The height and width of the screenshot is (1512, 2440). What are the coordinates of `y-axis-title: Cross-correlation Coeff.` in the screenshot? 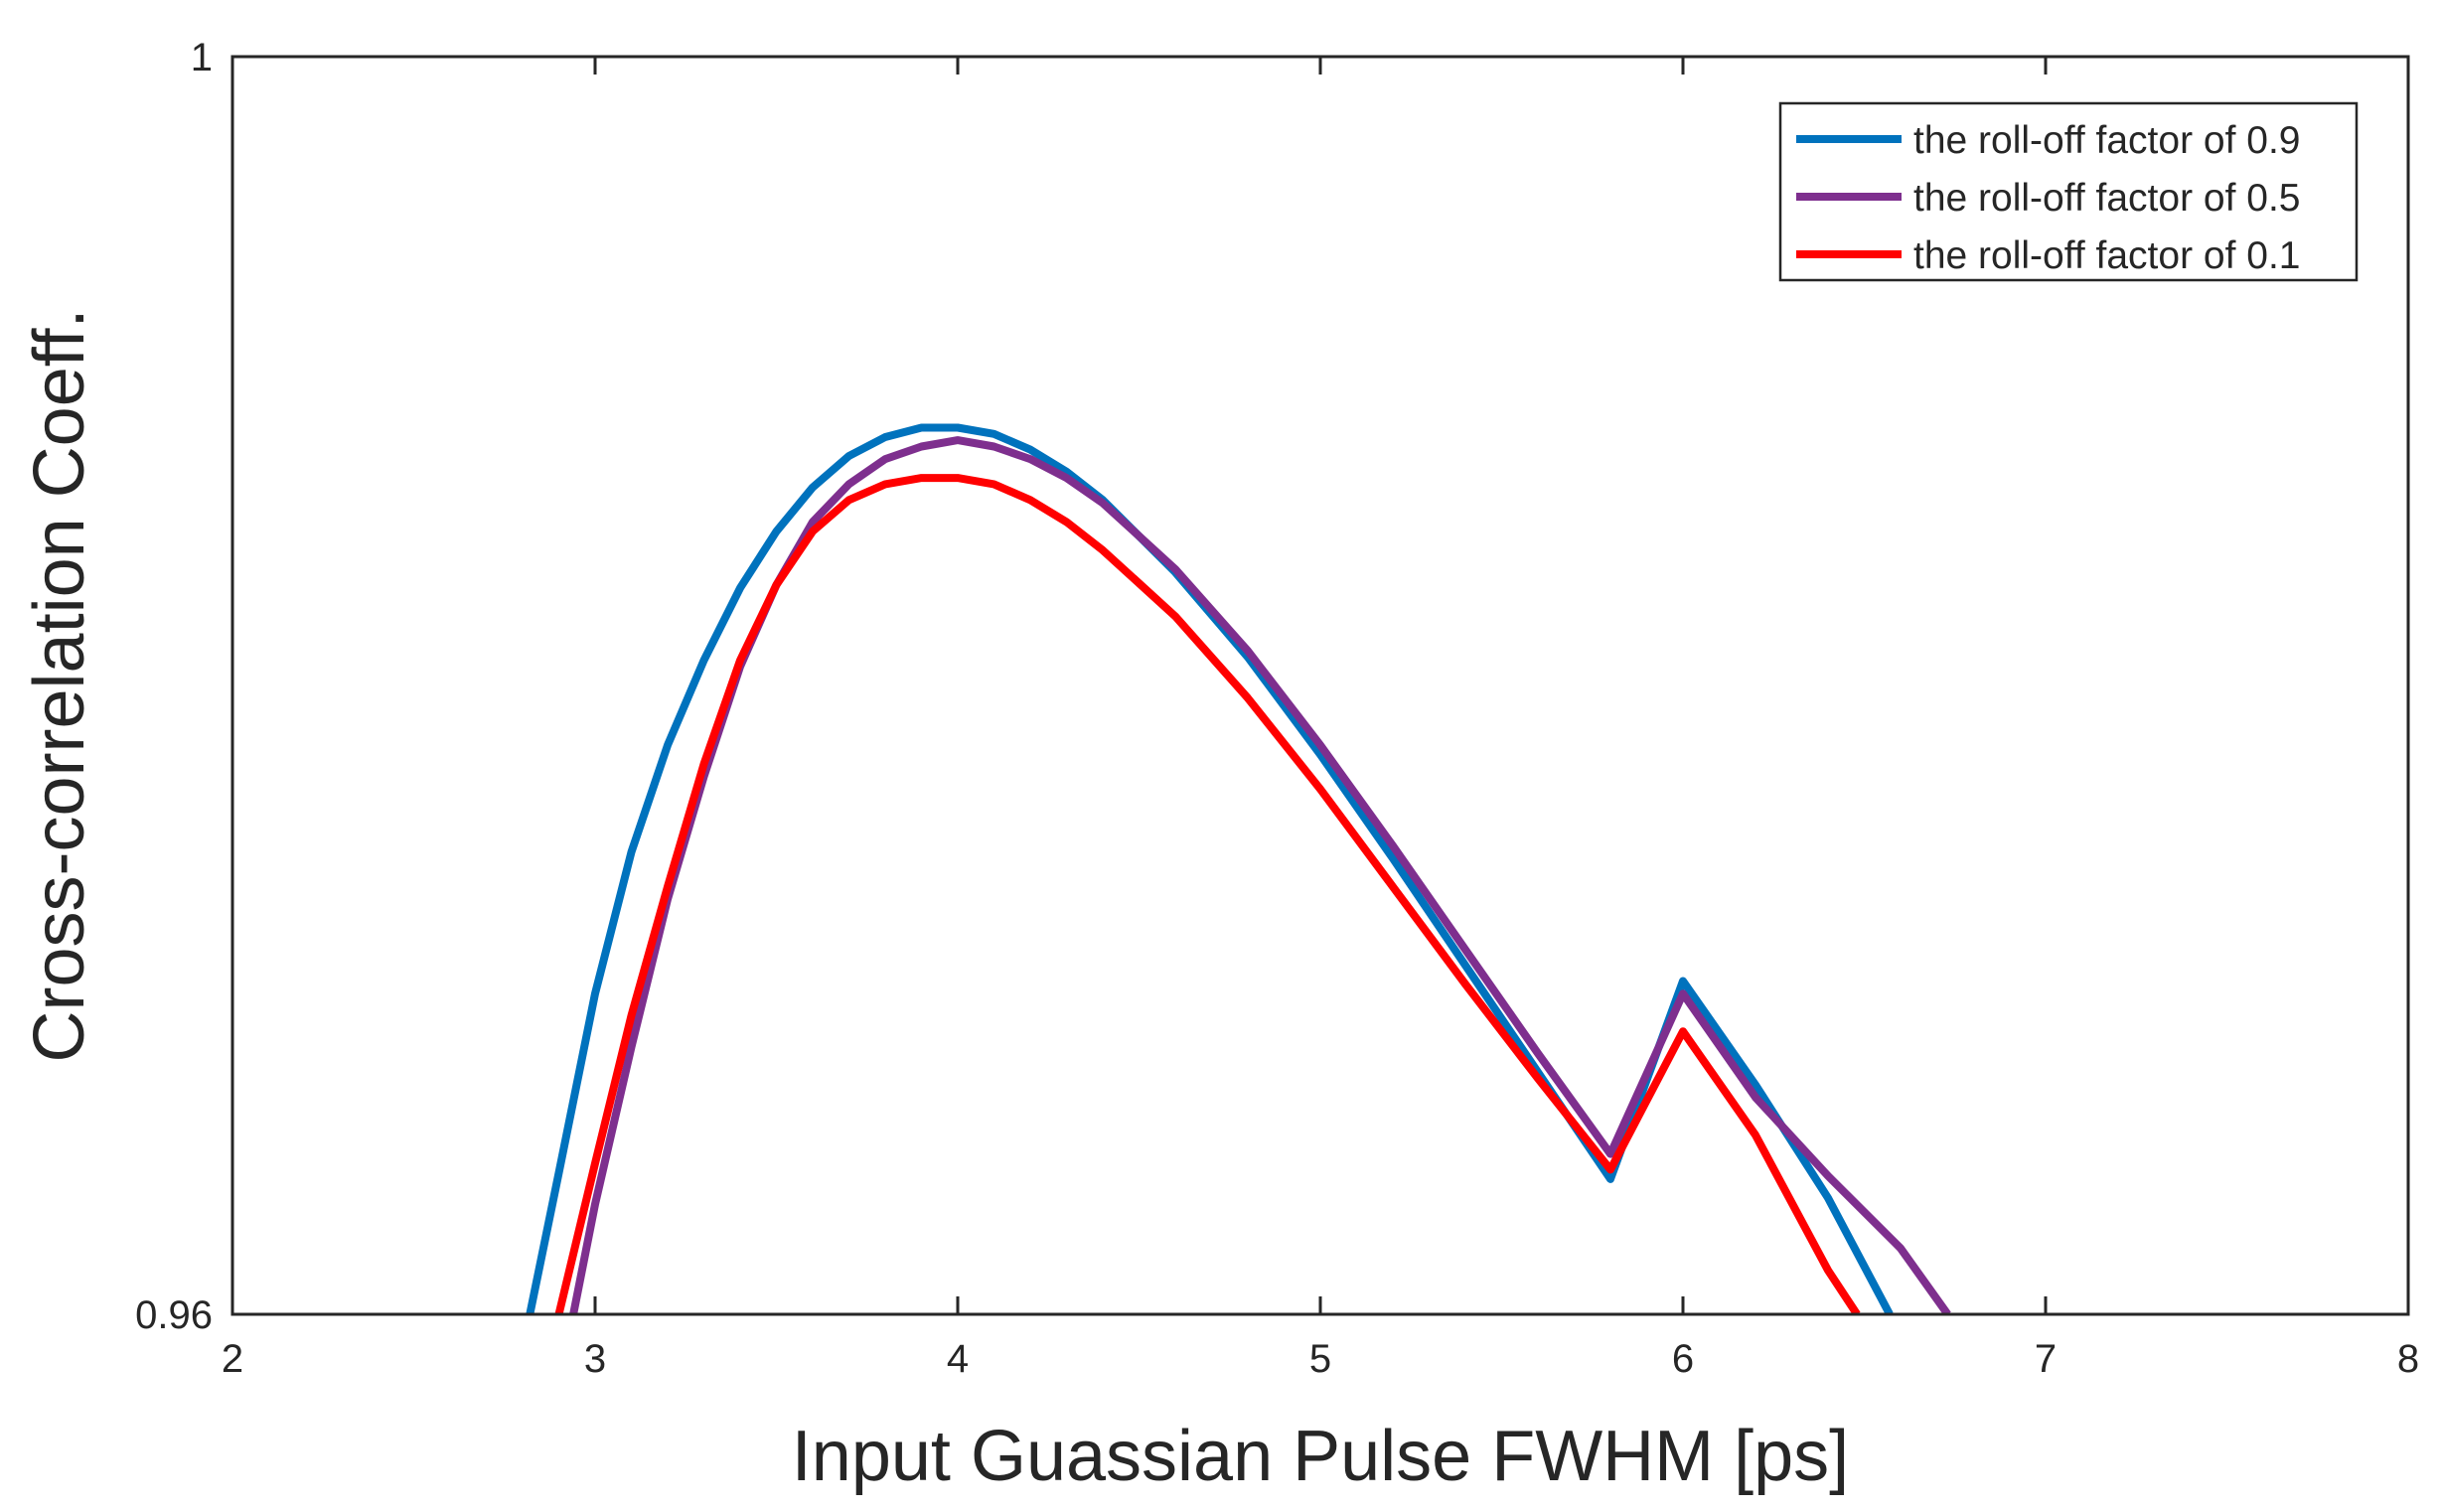 It's located at (59, 686).